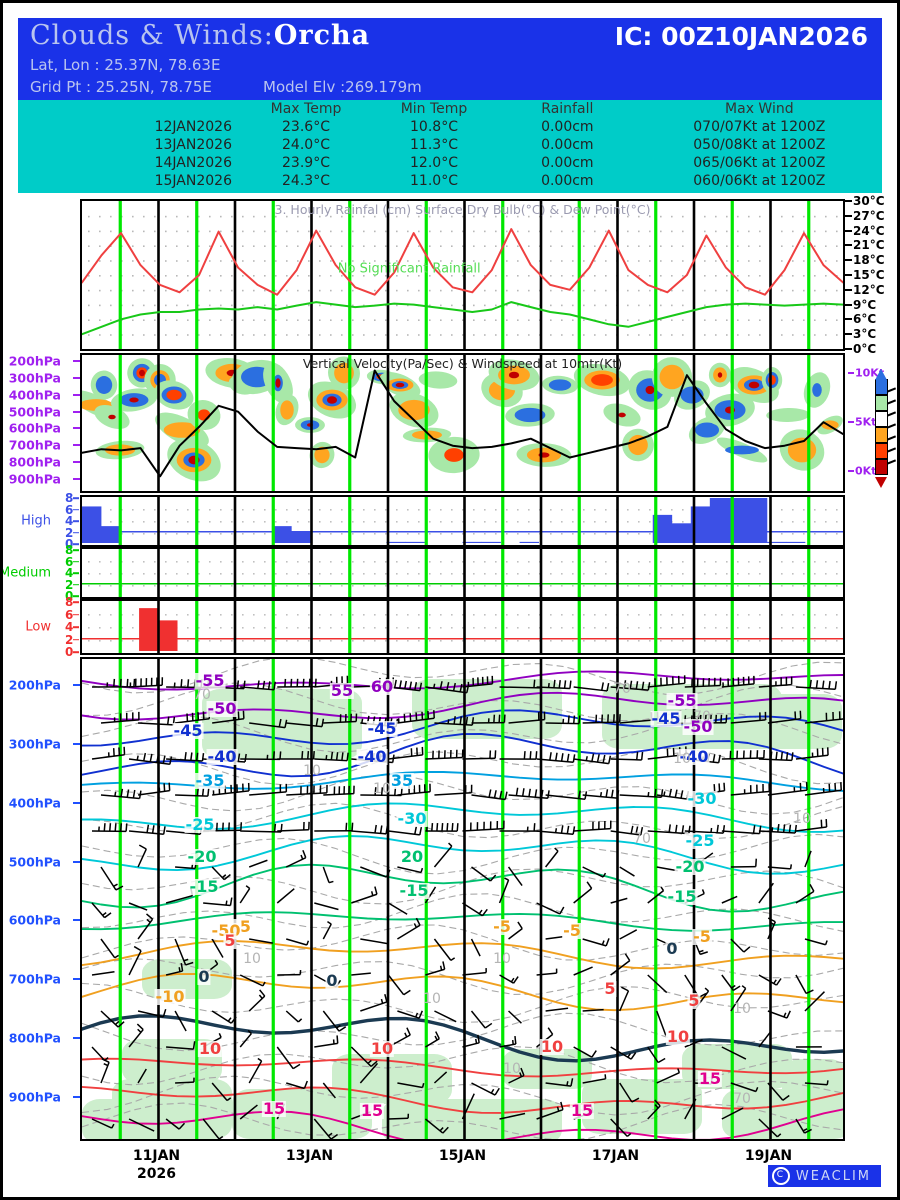 This screenshot has width=900, height=1200. I want to click on temp-axis-tickmark, so click(848, 201).